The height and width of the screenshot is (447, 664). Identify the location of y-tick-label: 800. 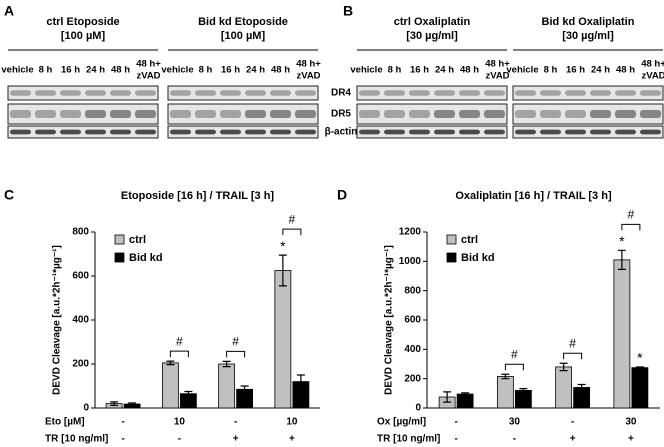
(80, 232).